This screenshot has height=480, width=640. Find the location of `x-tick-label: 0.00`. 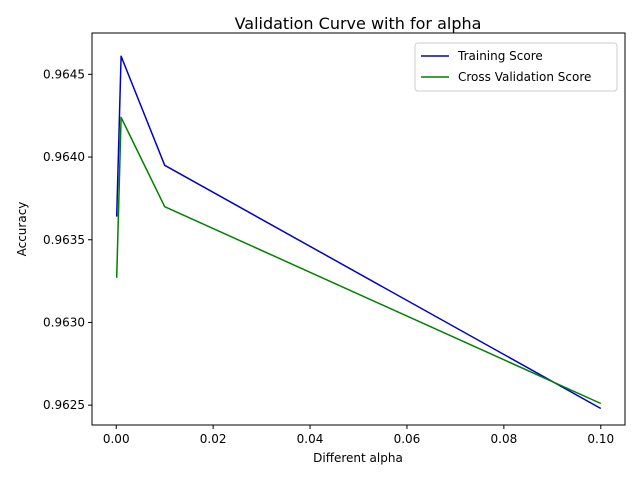

x-tick-label: 0.00 is located at coordinates (116, 439).